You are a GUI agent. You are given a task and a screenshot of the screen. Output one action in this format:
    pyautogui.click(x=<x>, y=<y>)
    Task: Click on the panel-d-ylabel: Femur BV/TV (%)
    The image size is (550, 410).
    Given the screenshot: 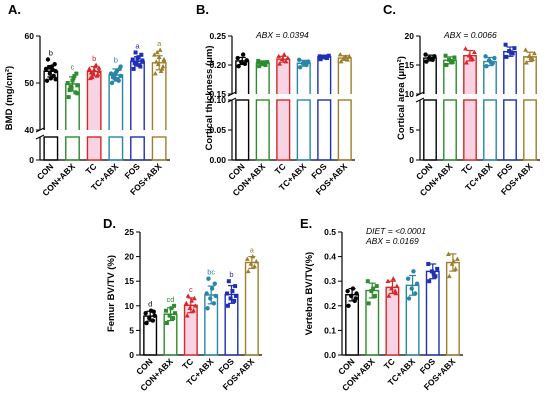 What is the action you would take?
    pyautogui.click(x=111, y=293)
    